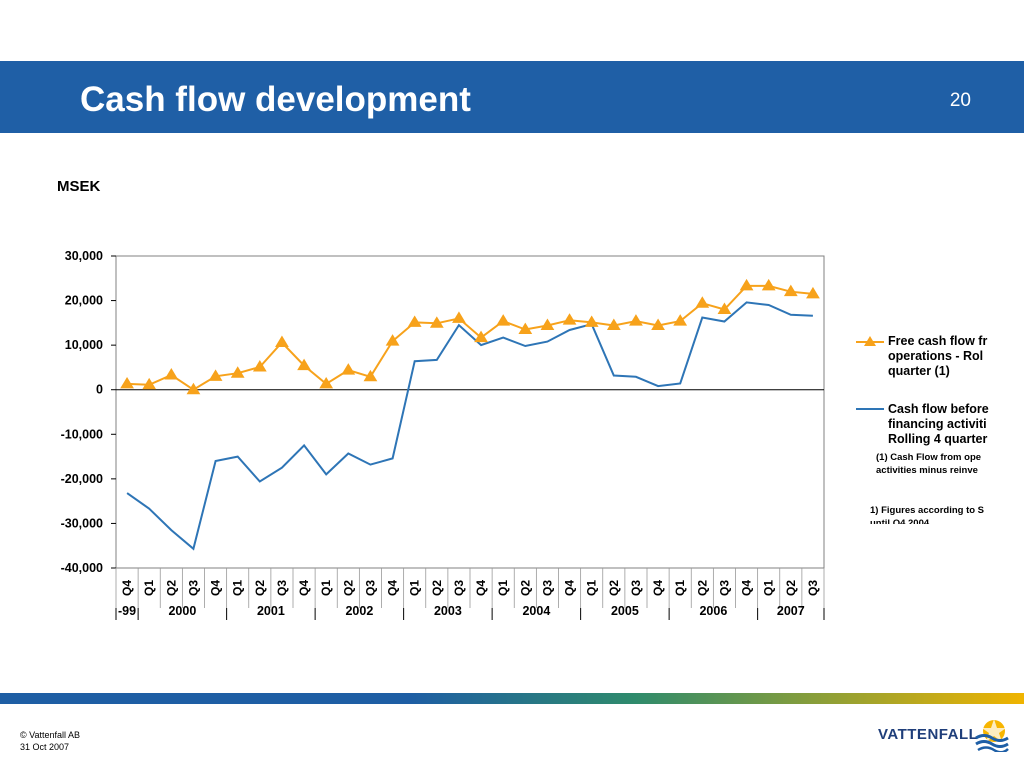 The height and width of the screenshot is (768, 1024). I want to click on y-tick-label: -40,000, so click(82, 568).